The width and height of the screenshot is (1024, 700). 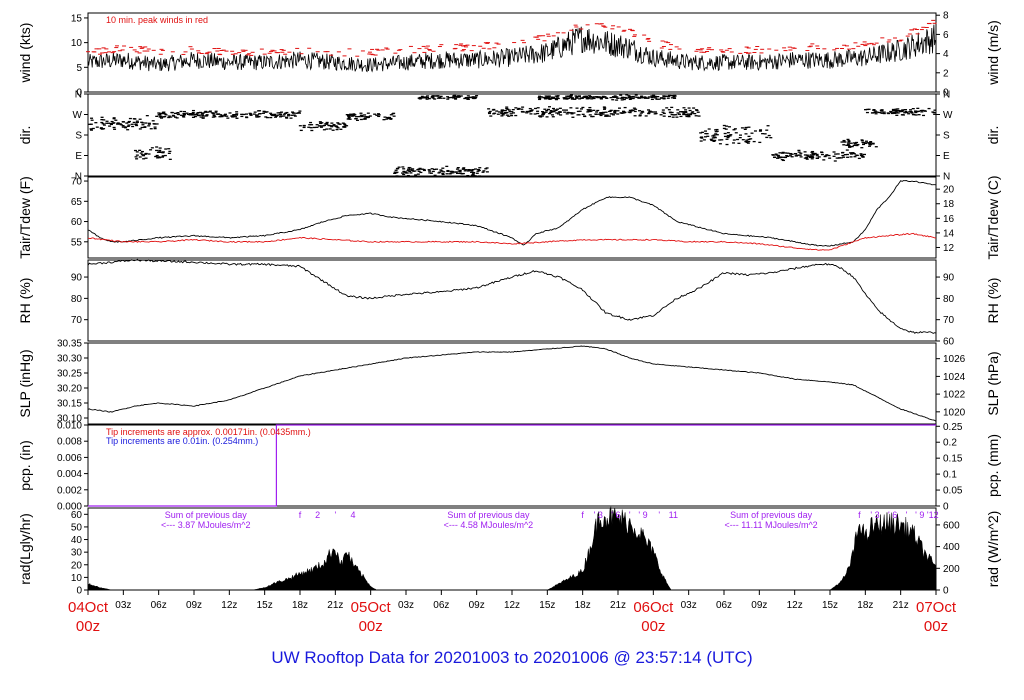 I want to click on right-tick-label-wind: 2, so click(x=946, y=73).